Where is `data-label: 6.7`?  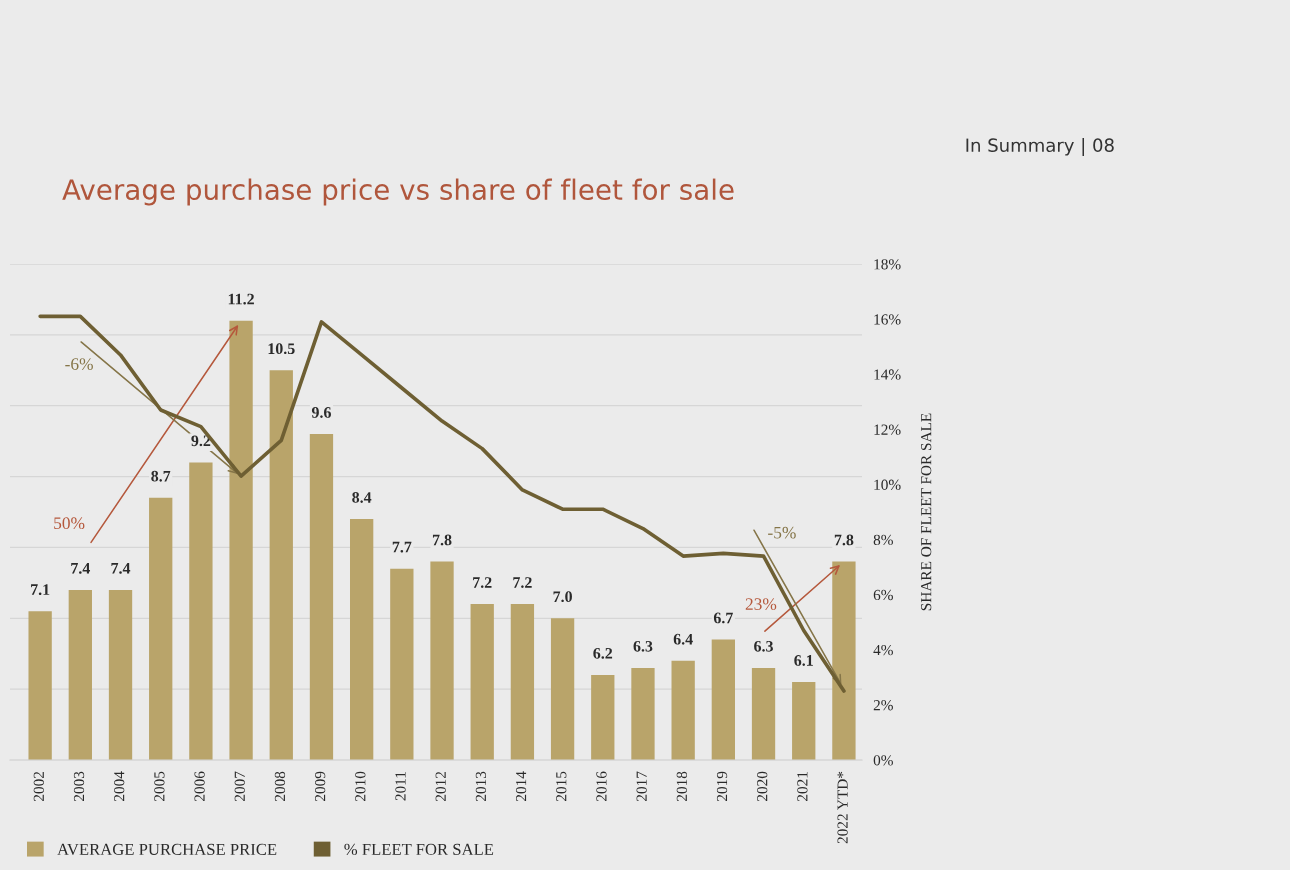
data-label: 6.7 is located at coordinates (723, 618).